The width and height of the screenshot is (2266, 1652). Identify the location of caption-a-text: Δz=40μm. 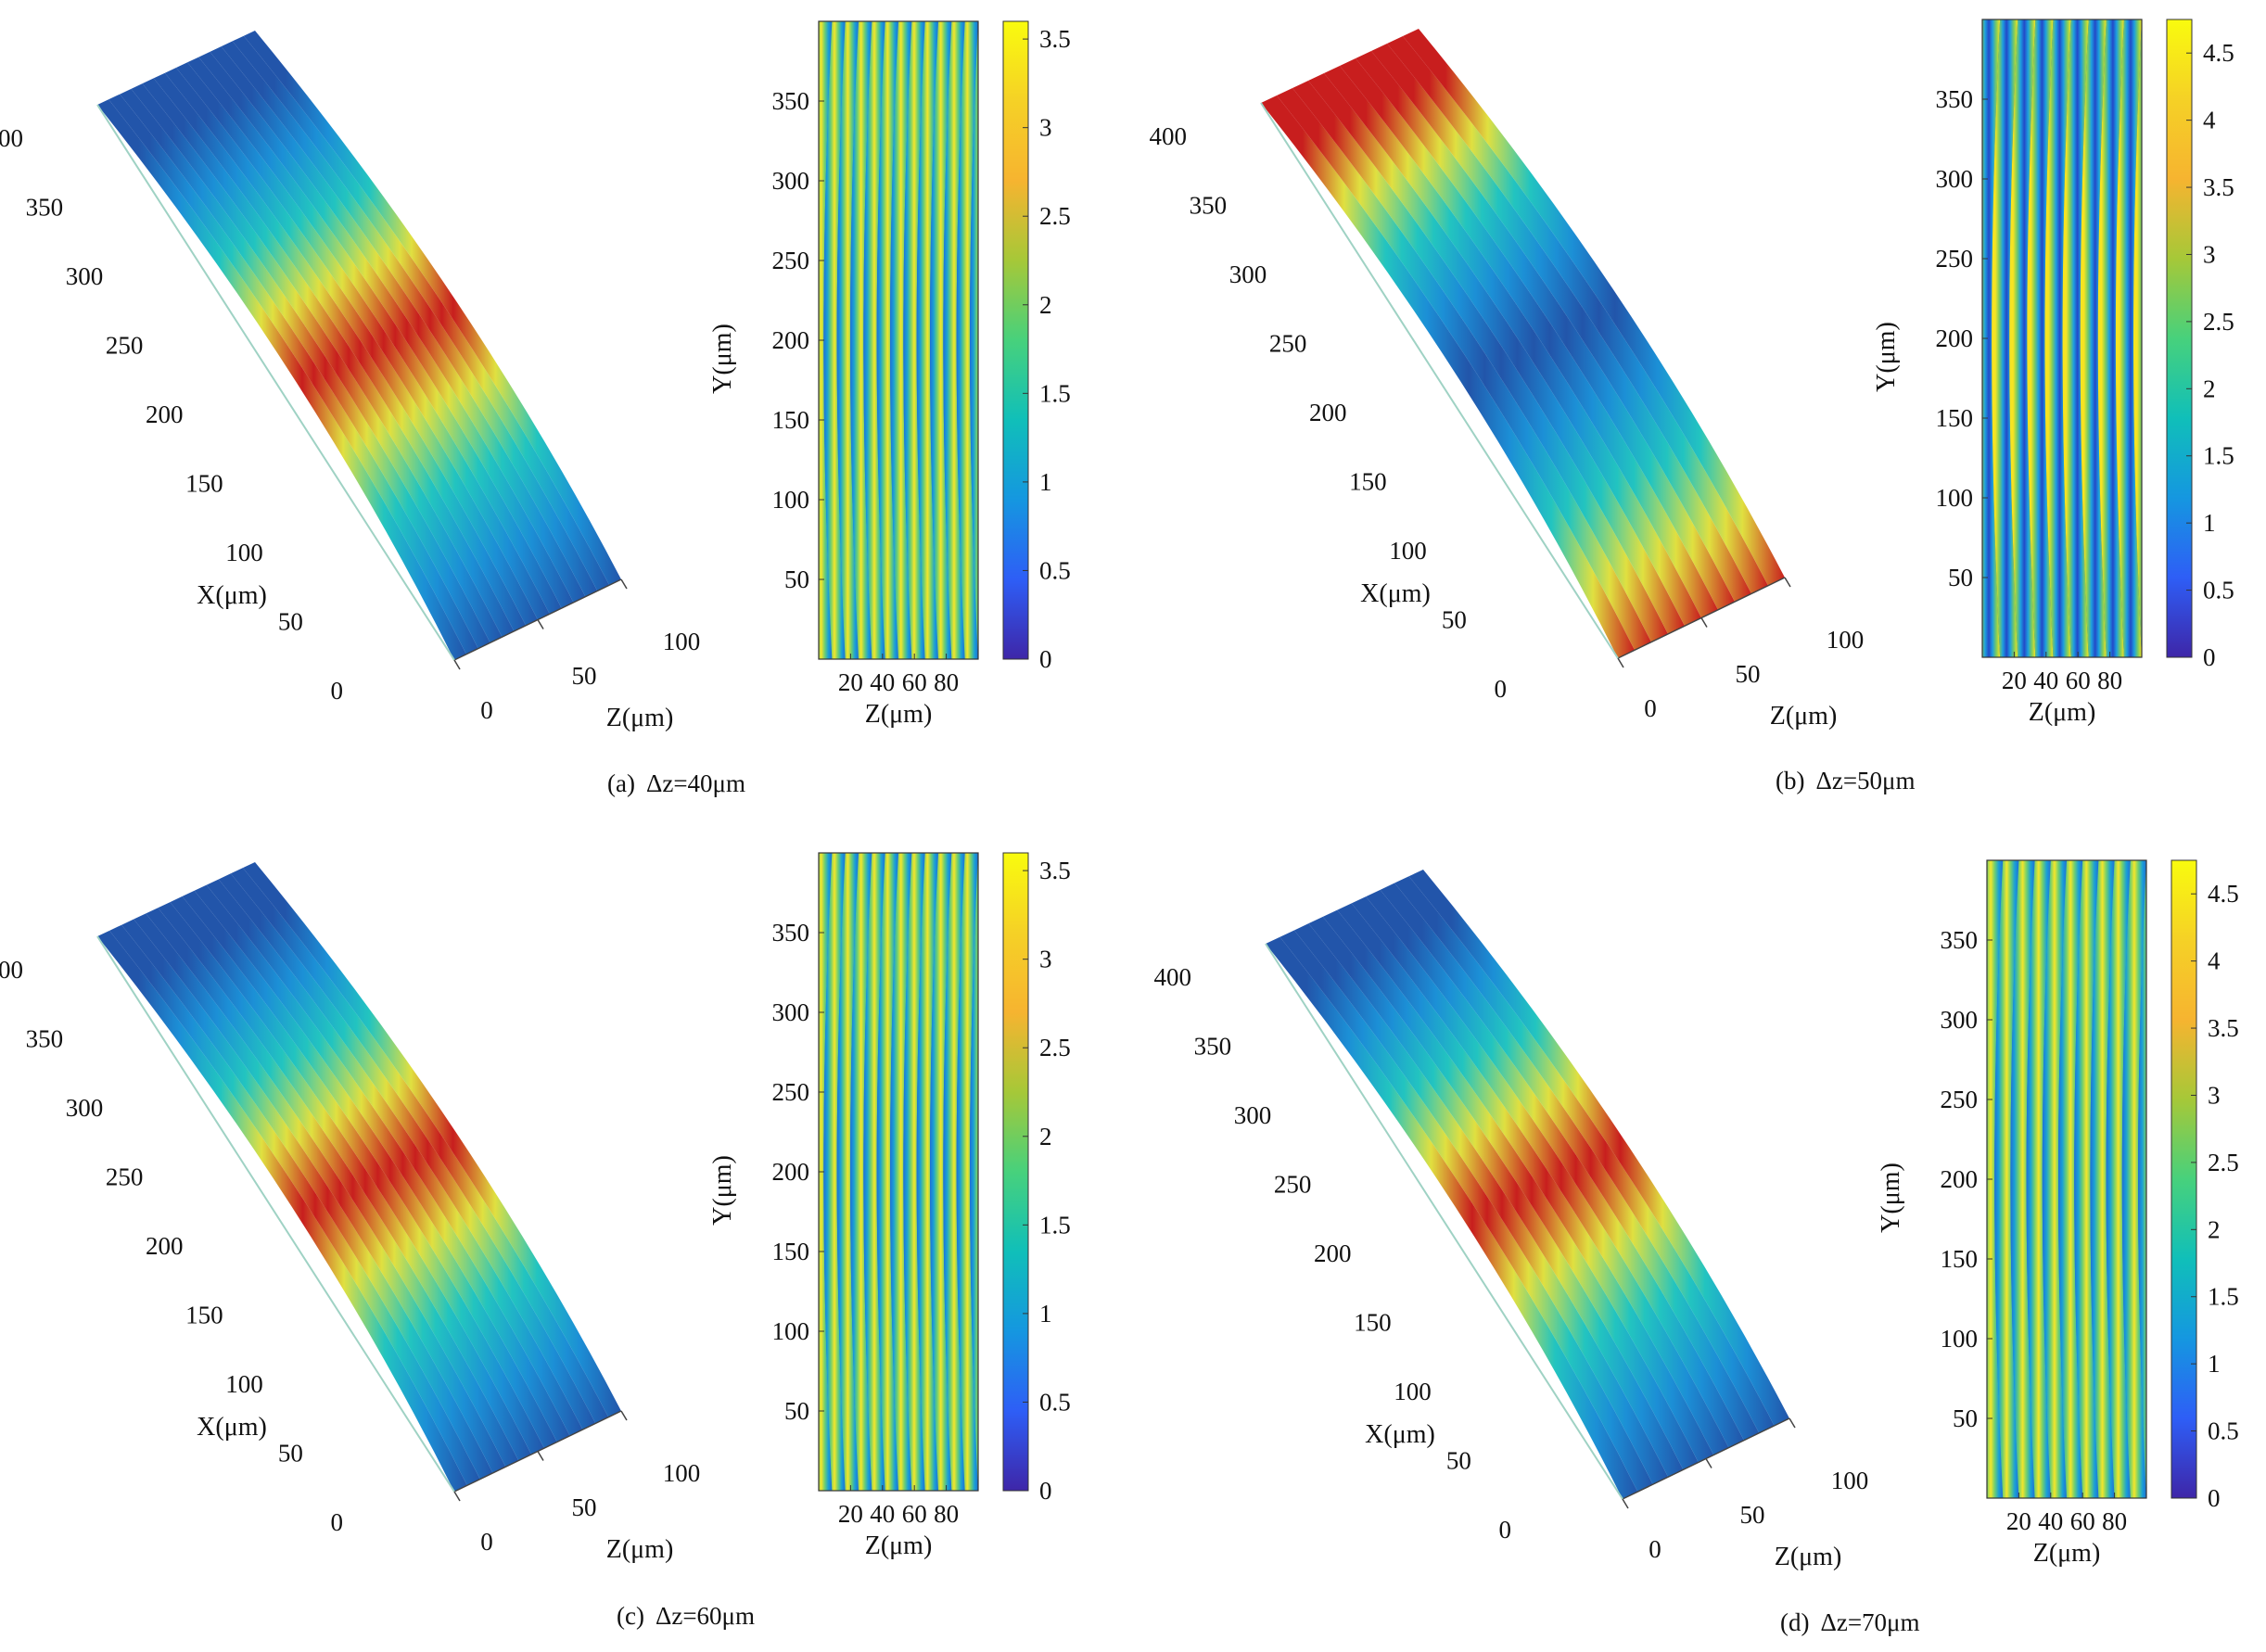
(696, 783).